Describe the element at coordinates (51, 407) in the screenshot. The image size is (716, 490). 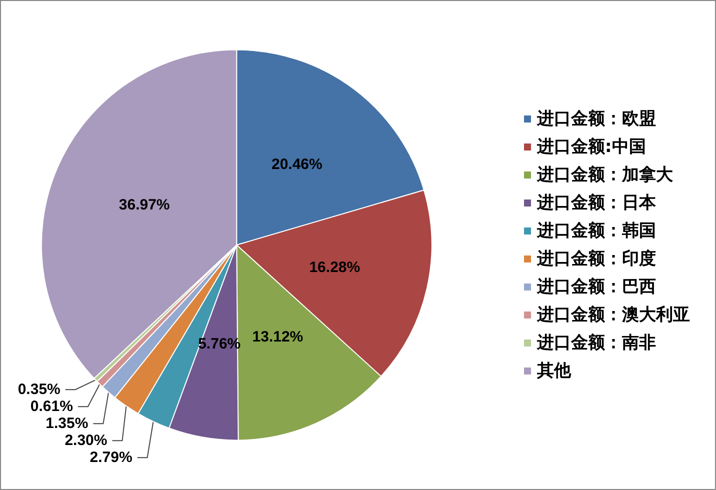
I see `data-label: 0.61%` at that location.